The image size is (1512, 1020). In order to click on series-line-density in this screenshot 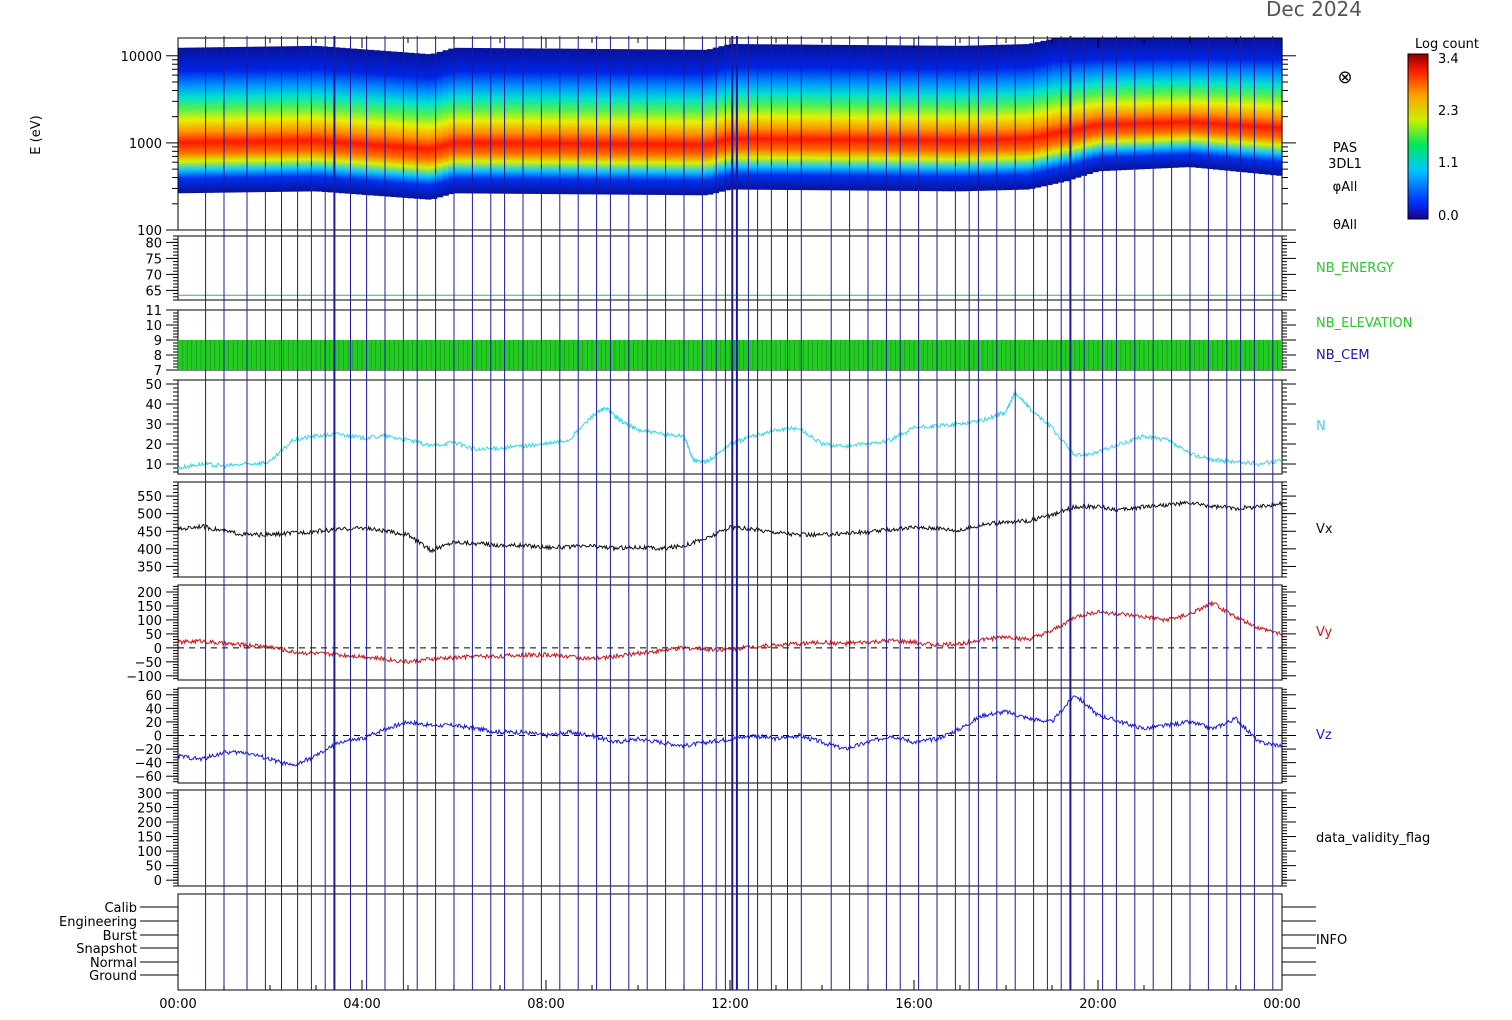, I will do `click(730, 430)`.